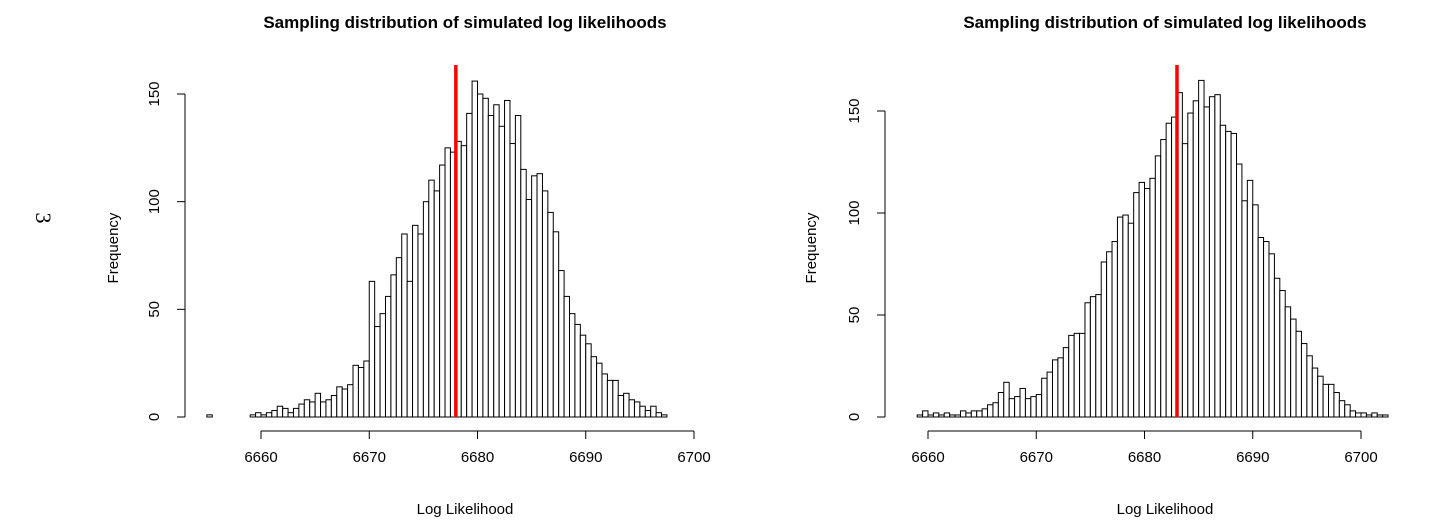 The width and height of the screenshot is (1431, 525). I want to click on margin-label: 3, so click(43, 218).